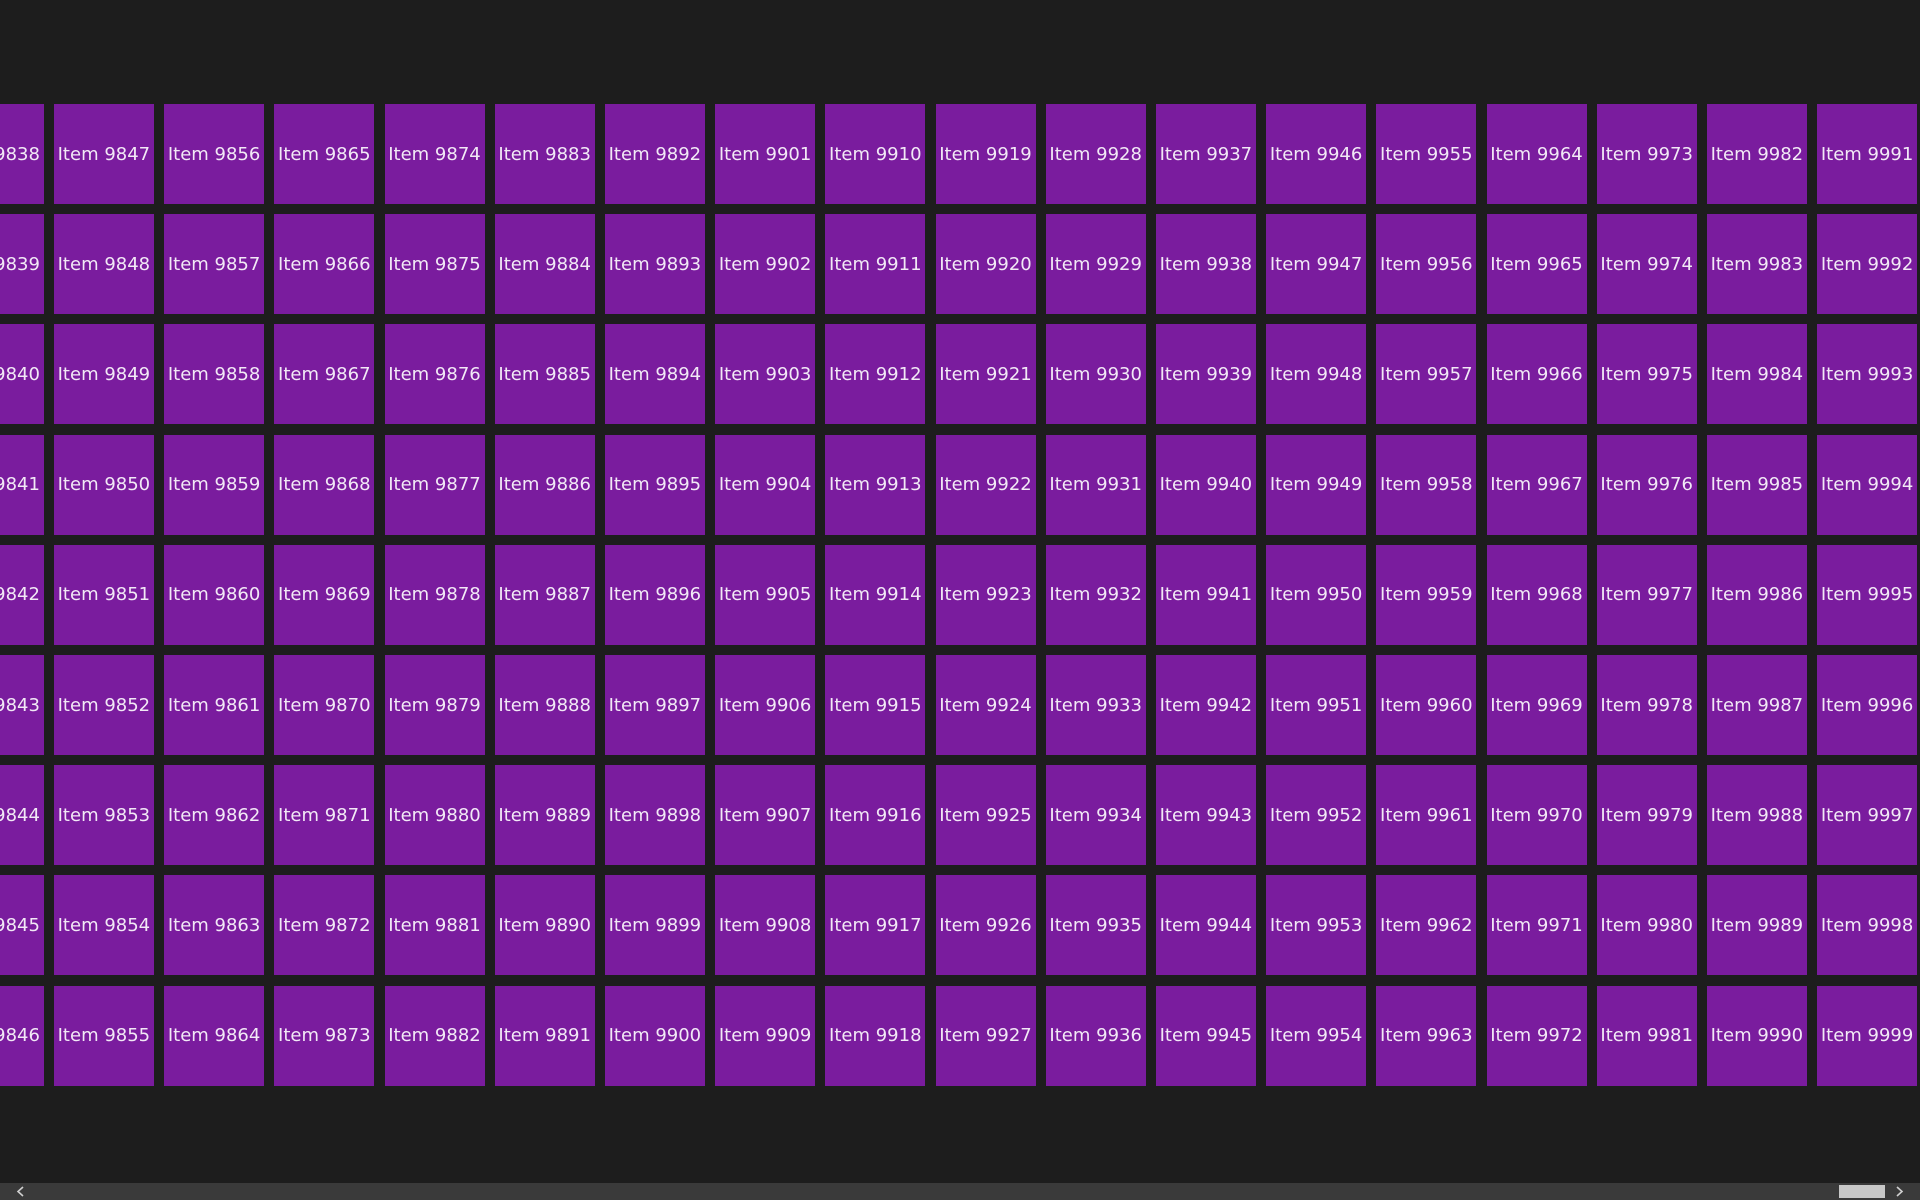 This screenshot has height=1200, width=1920. Describe the element at coordinates (103, 264) in the screenshot. I see `item-tile: Item 9848` at that location.